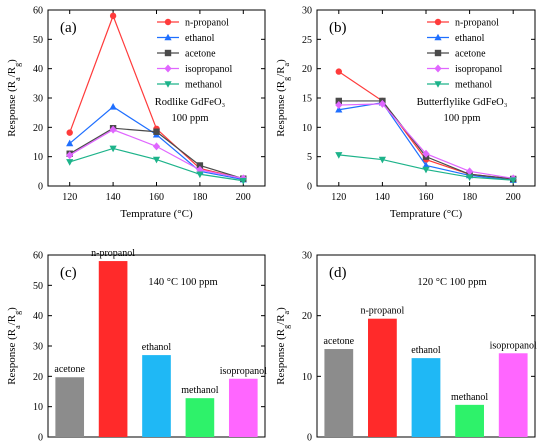 Image resolution: width=550 pixels, height=447 pixels. Describe the element at coordinates (283, 98) in the screenshot. I see `y-axis-label-1: Response (Rg/Ra)` at that location.